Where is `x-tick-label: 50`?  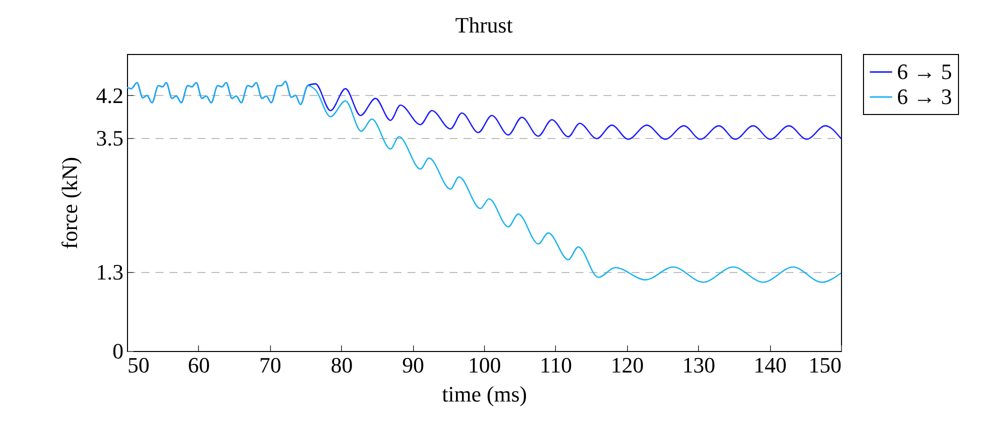
x-tick-label: 50 is located at coordinates (139, 365).